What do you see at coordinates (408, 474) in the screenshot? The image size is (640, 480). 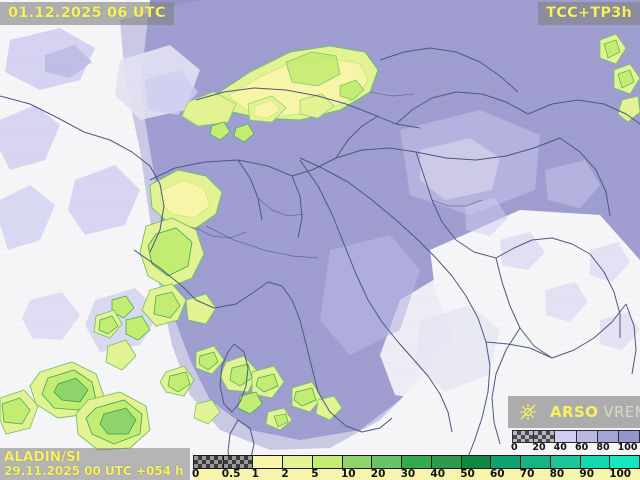 I see `precipitation-tick: 30` at bounding box center [408, 474].